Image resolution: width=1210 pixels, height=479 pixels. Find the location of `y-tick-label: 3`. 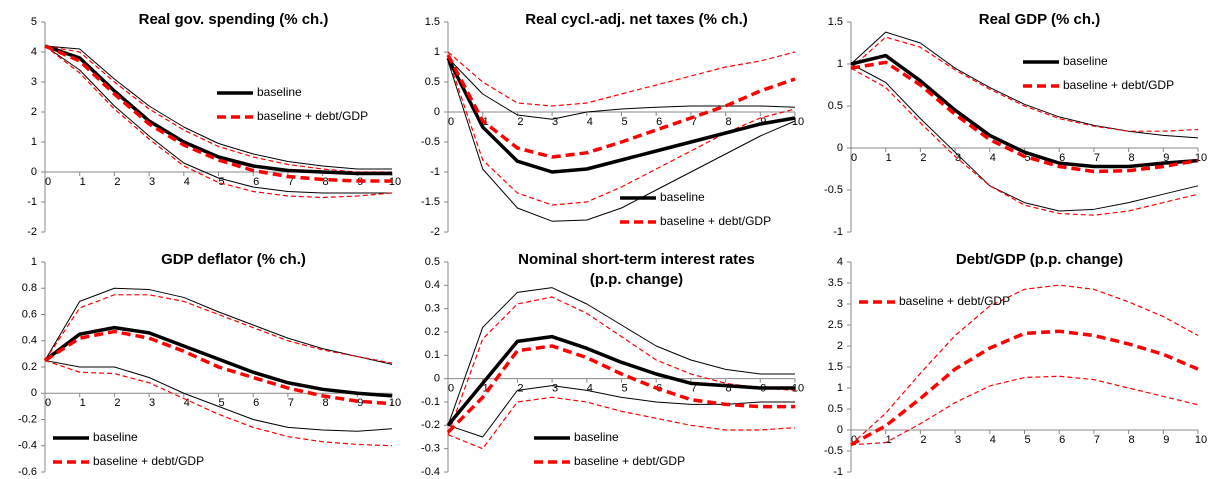

y-tick-label: 3 is located at coordinates (840, 304).